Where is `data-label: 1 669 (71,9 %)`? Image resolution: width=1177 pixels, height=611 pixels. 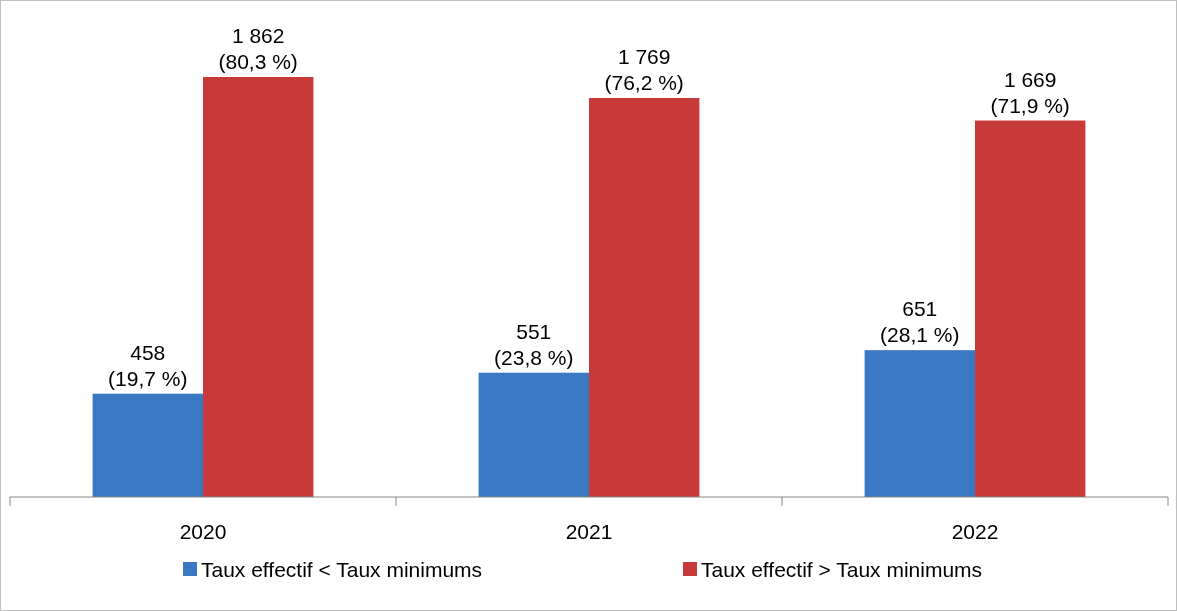
data-label: 1 669 (71,9 %) is located at coordinates (1030, 92).